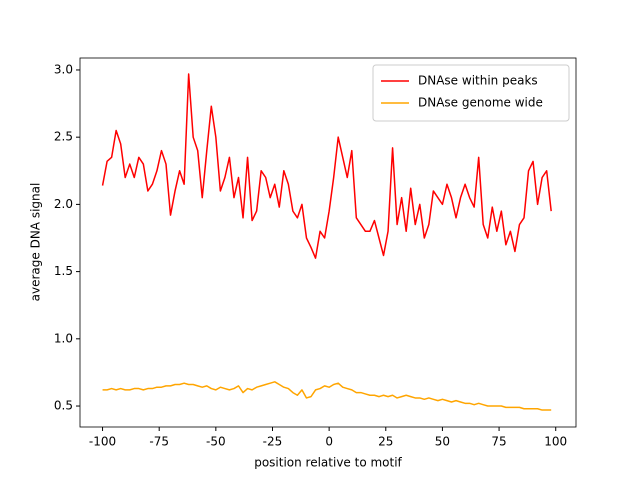 The width and height of the screenshot is (640, 480). What do you see at coordinates (63, 271) in the screenshot?
I see `y-tick-label: 1.5` at bounding box center [63, 271].